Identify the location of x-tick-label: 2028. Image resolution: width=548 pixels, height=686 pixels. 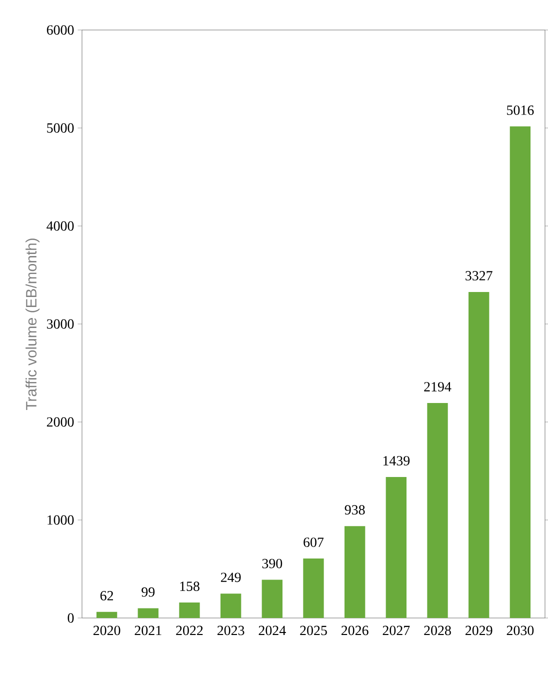
(437, 631).